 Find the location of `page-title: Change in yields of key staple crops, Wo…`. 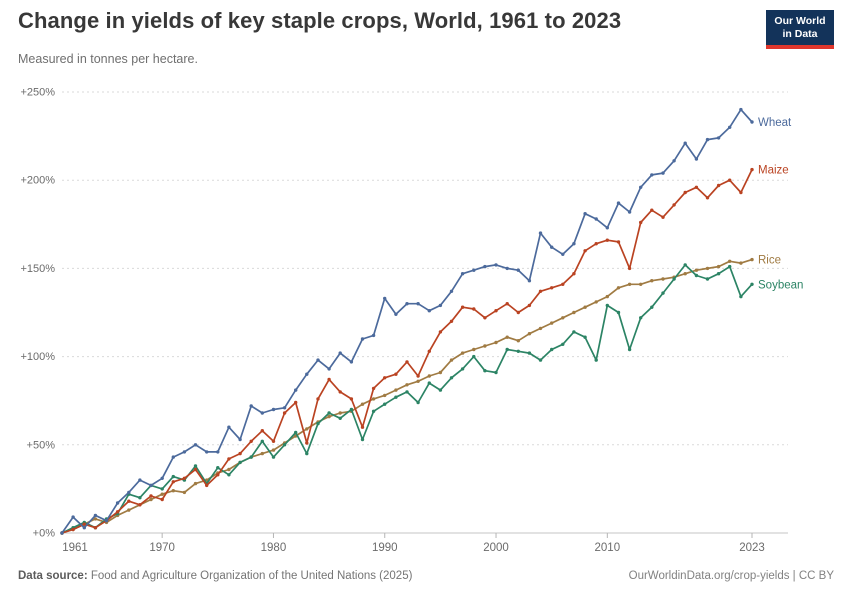

page-title: Change in yields of key staple crops, Wo… is located at coordinates (320, 20).